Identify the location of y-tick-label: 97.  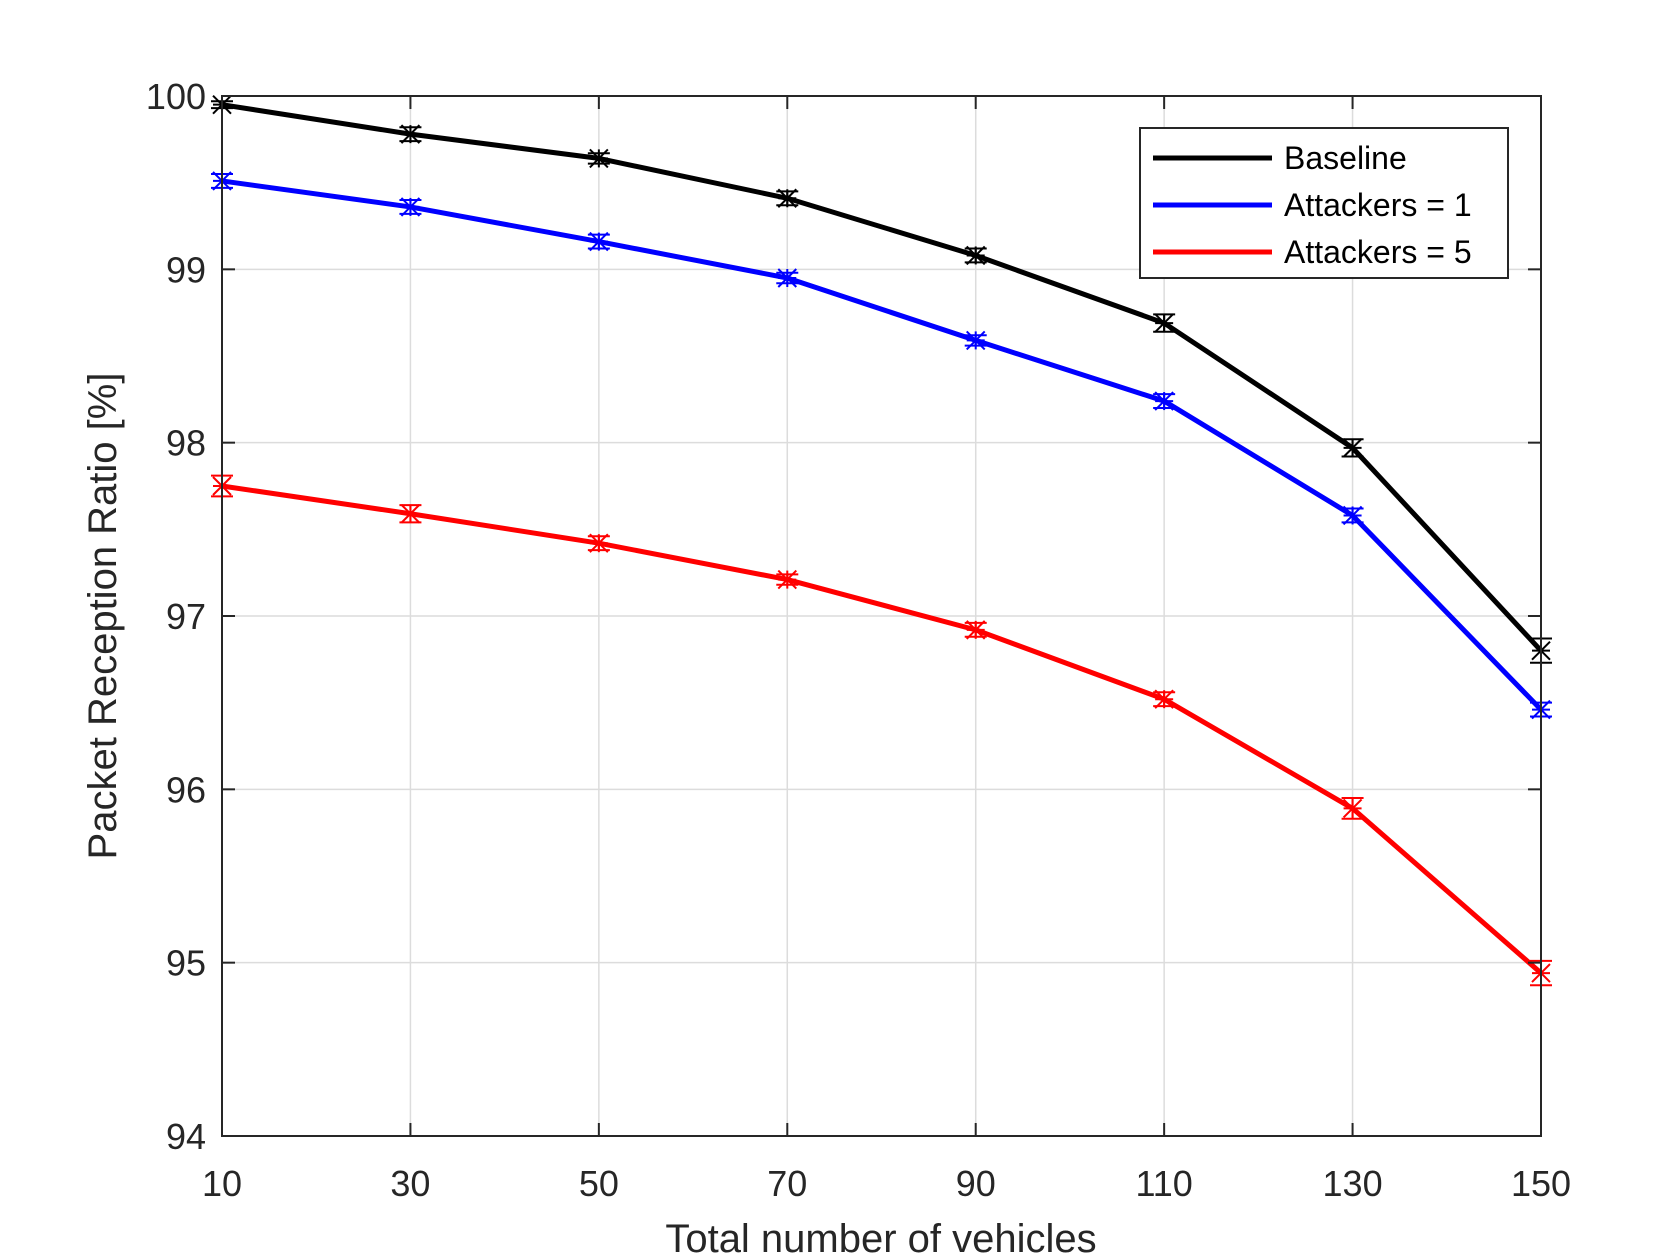
(186, 616).